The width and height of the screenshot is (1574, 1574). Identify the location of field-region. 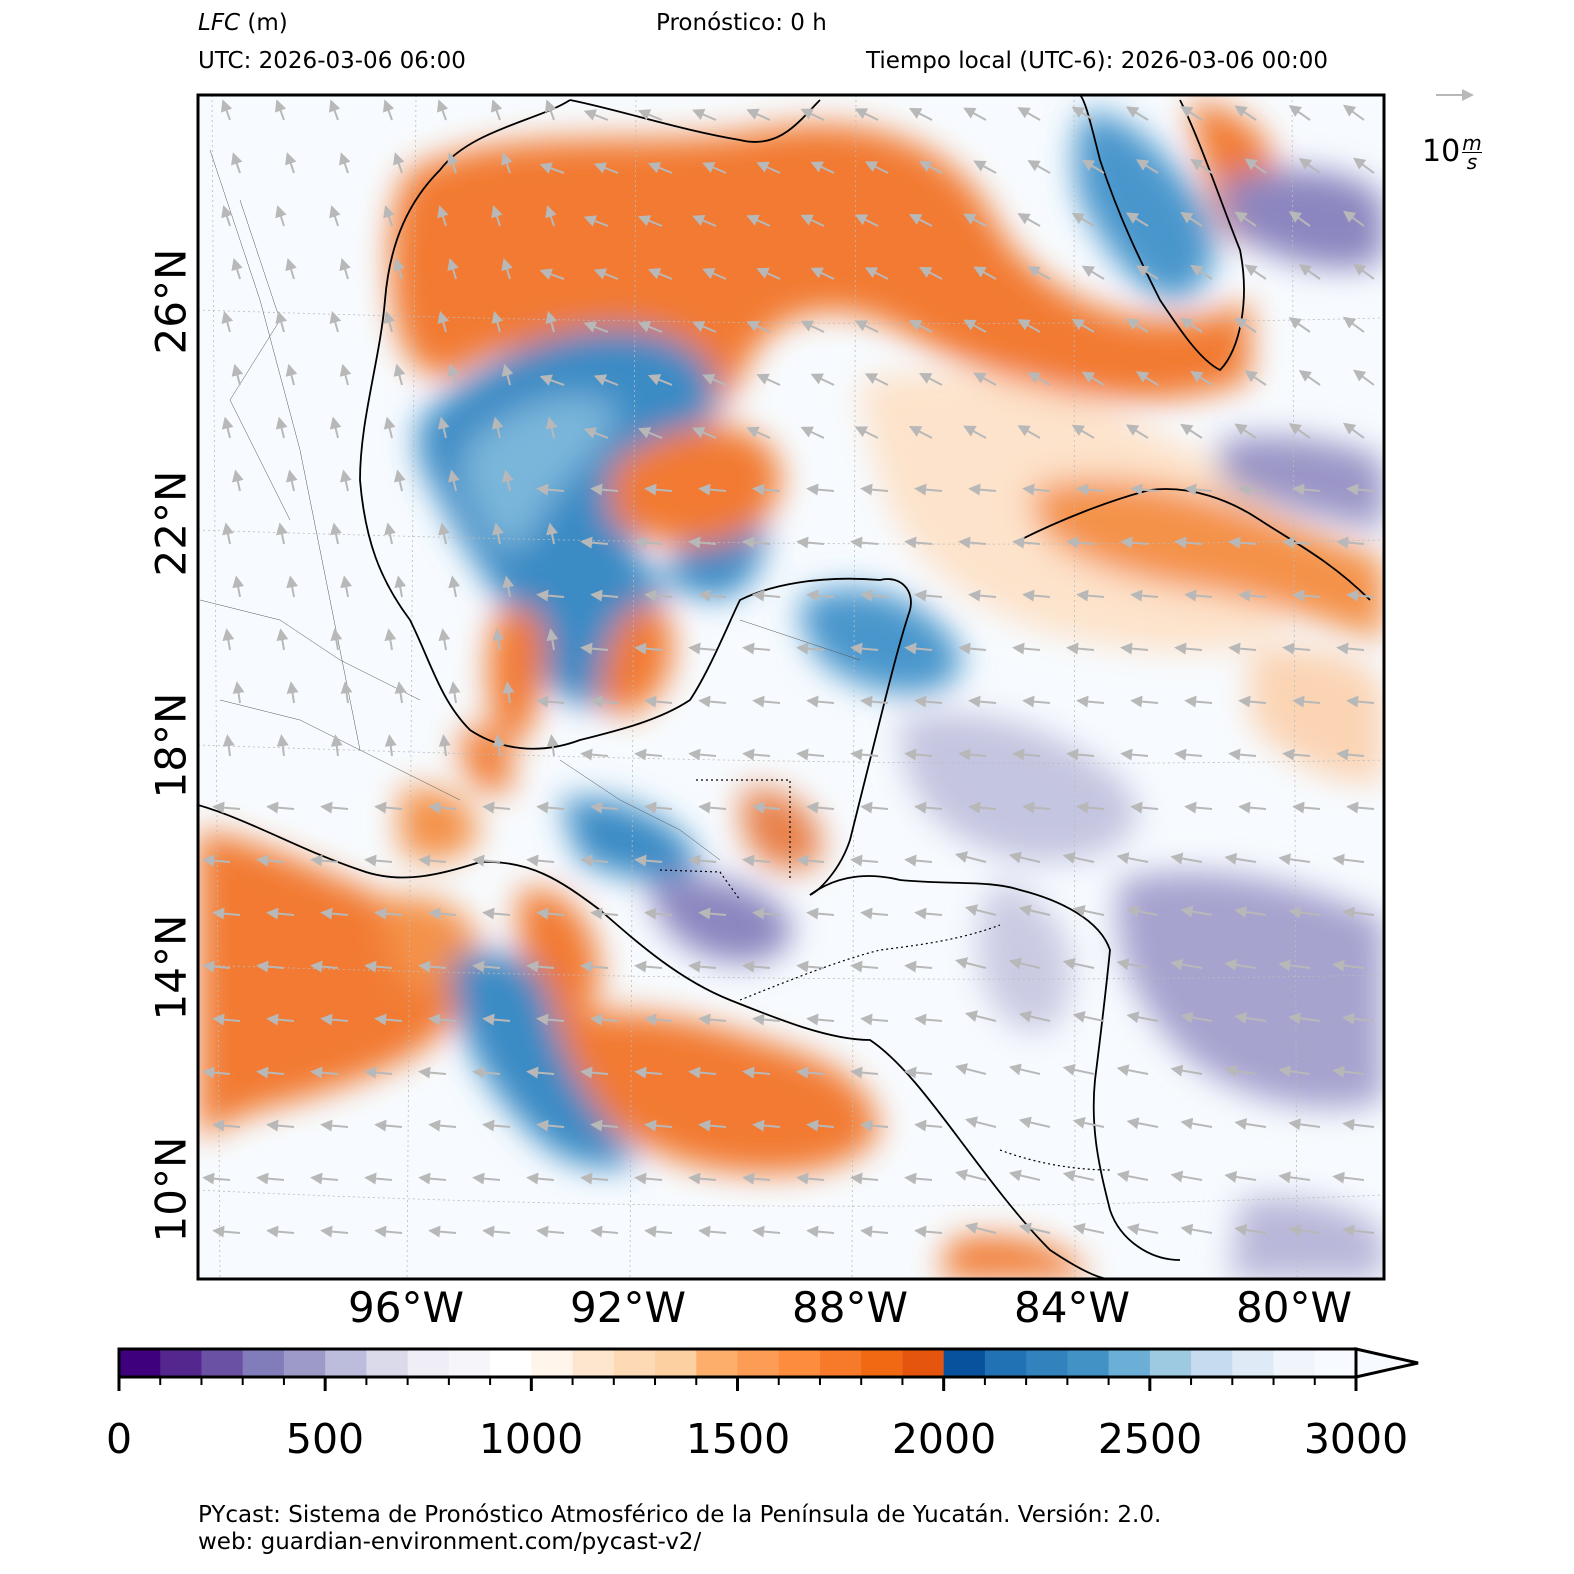
(545, 1060).